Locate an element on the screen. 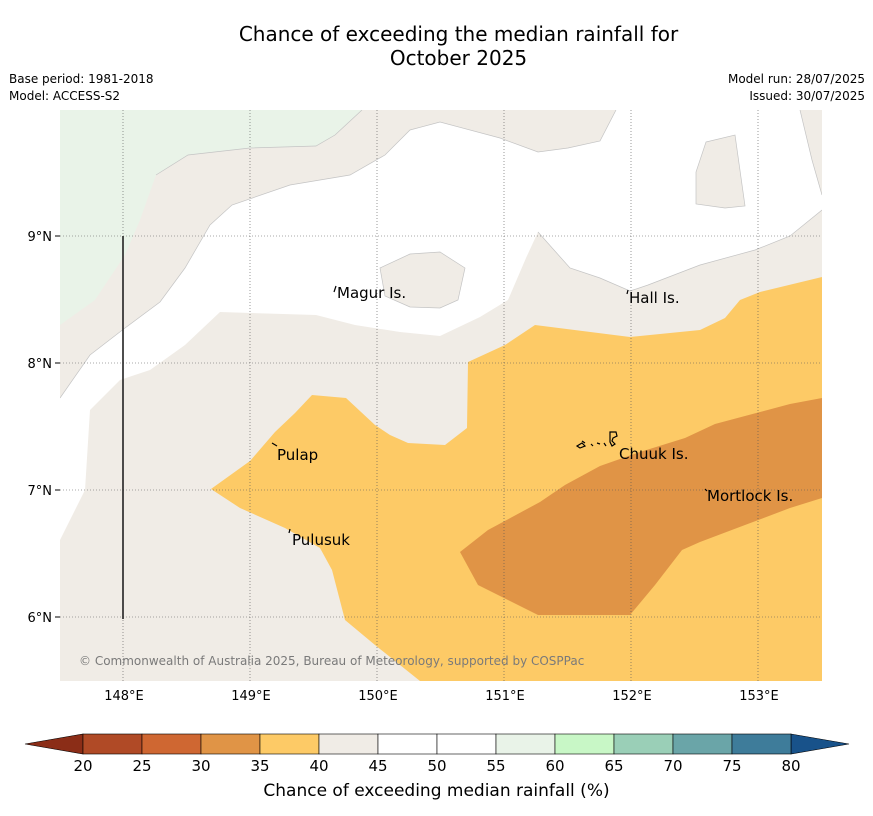 The height and width of the screenshot is (816, 873). label-pulusuk: Pulusuk is located at coordinates (321, 540).